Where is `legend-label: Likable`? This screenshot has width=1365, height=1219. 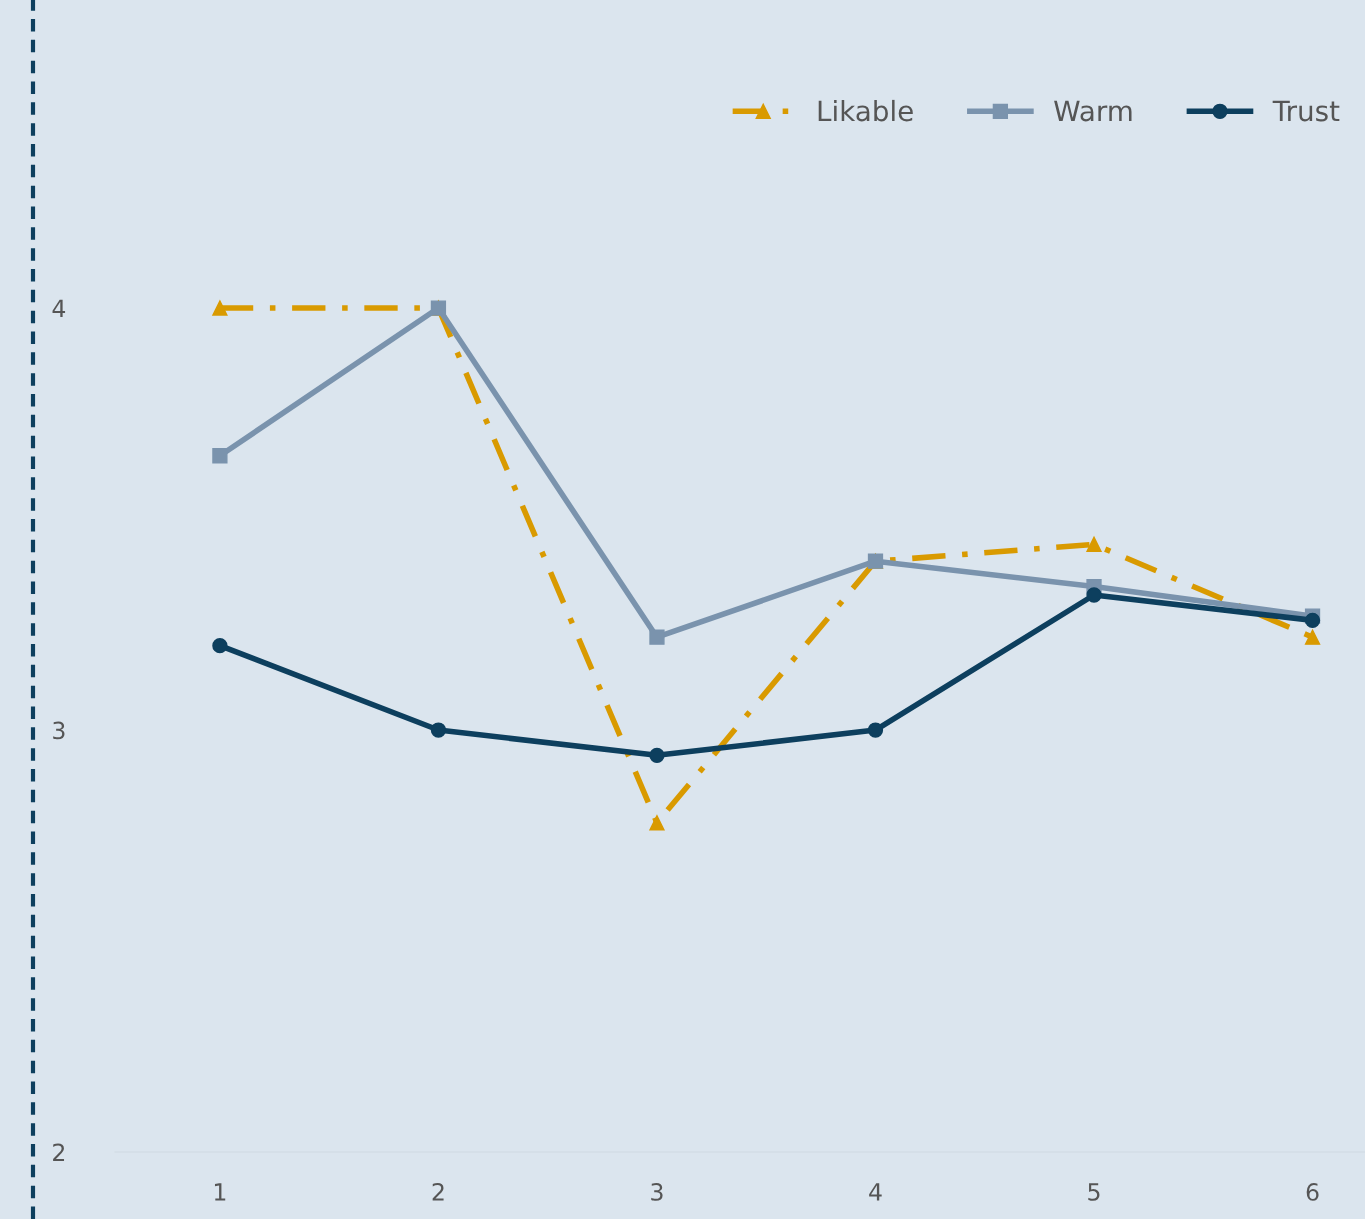
legend-label: Likable is located at coordinates (865, 110).